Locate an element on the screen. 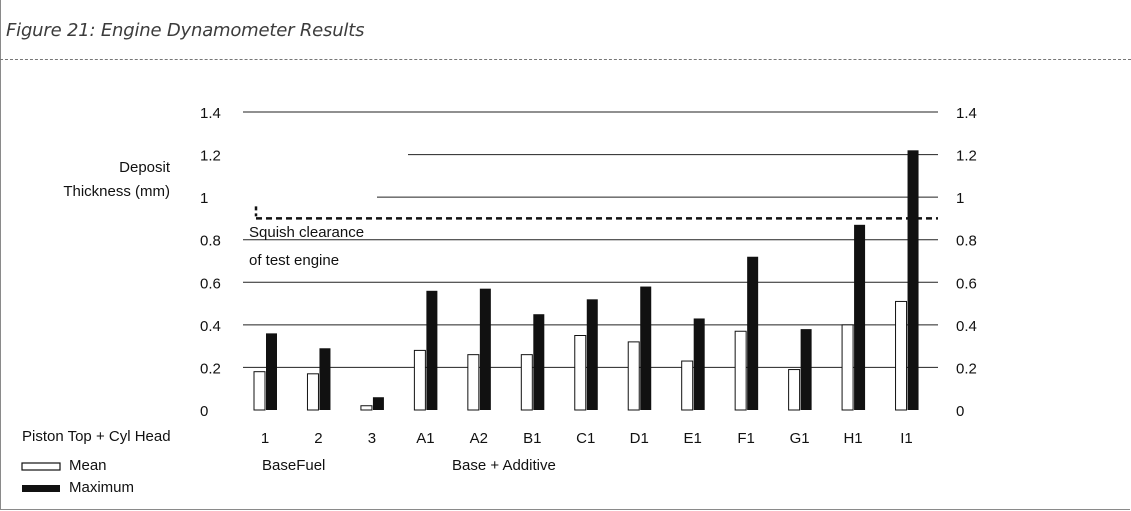 The height and width of the screenshot is (511, 1131). x-tick-B1: B1 is located at coordinates (532, 438).